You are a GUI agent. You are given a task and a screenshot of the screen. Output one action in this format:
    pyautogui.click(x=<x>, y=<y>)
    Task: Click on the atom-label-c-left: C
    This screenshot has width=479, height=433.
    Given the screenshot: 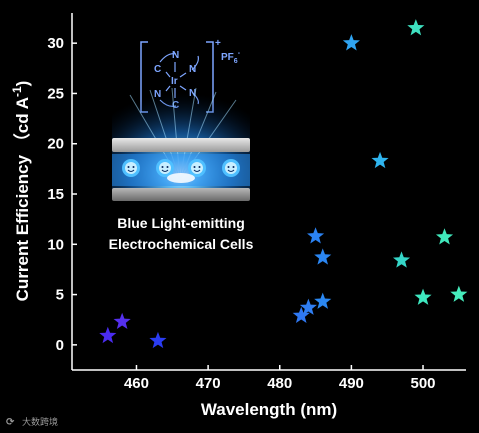 What is the action you would take?
    pyautogui.click(x=157, y=69)
    